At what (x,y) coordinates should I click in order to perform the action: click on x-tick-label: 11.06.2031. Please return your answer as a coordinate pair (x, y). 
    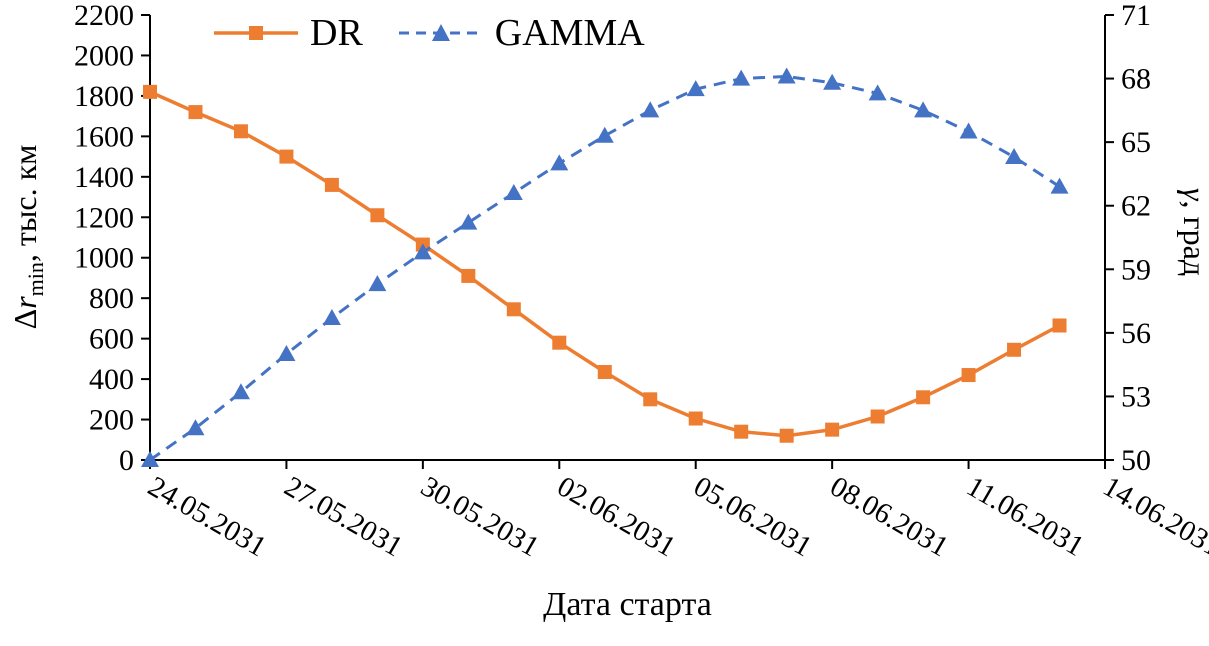
    Looking at the image, I should click on (1025, 516).